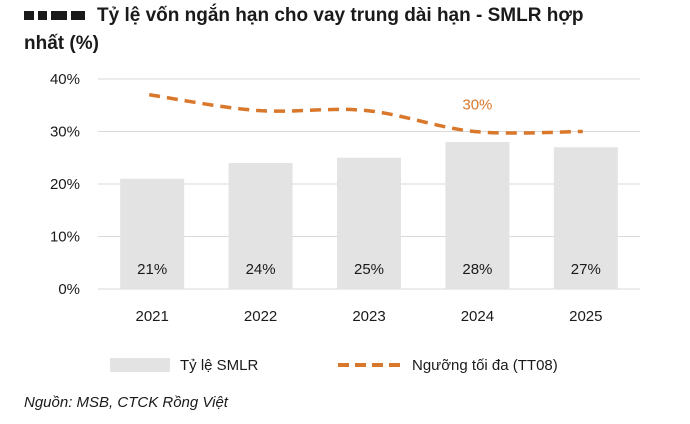  Describe the element at coordinates (260, 316) in the screenshot. I see `x-tick-label: 2022` at that location.